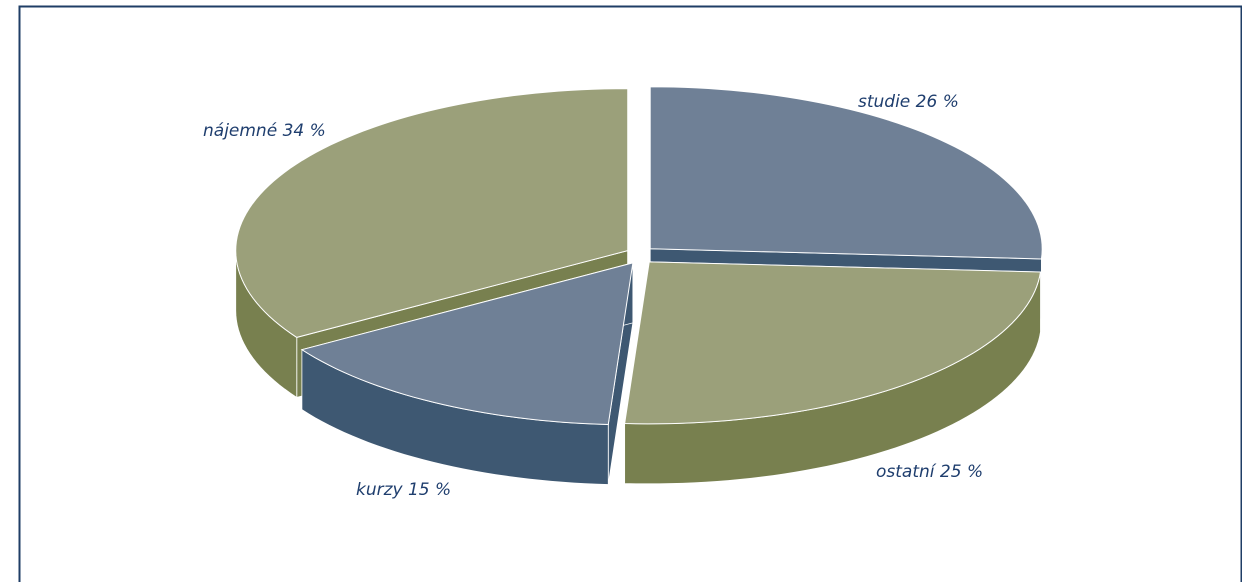  What do you see at coordinates (467, 344) in the screenshot?
I see `slice-top-kurzy` at bounding box center [467, 344].